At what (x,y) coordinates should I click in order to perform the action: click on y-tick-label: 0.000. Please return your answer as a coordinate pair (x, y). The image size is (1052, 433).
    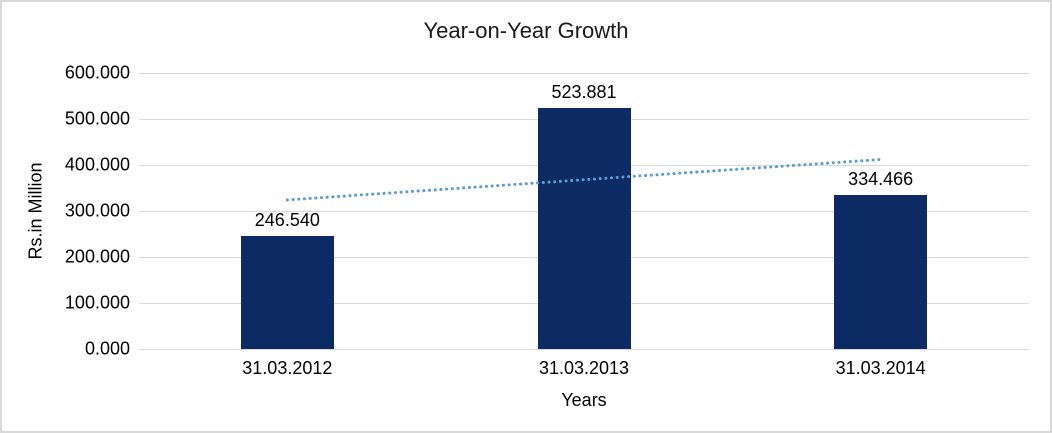
    Looking at the image, I should click on (107, 348).